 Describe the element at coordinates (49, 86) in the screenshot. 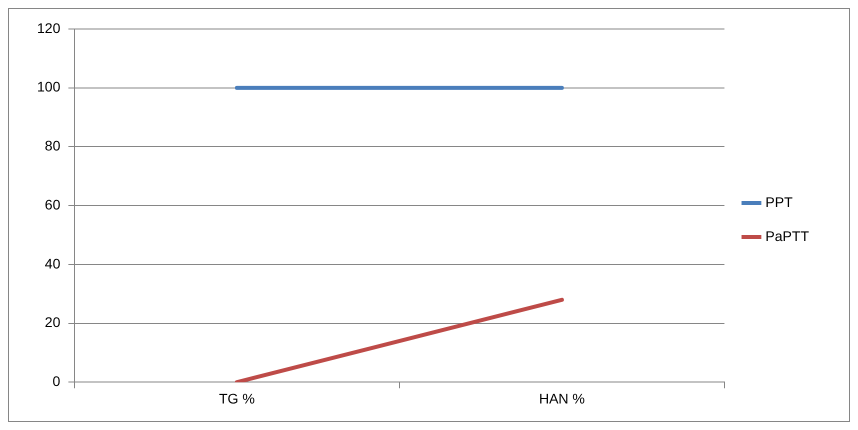

I see `y-tick-label: 100` at that location.